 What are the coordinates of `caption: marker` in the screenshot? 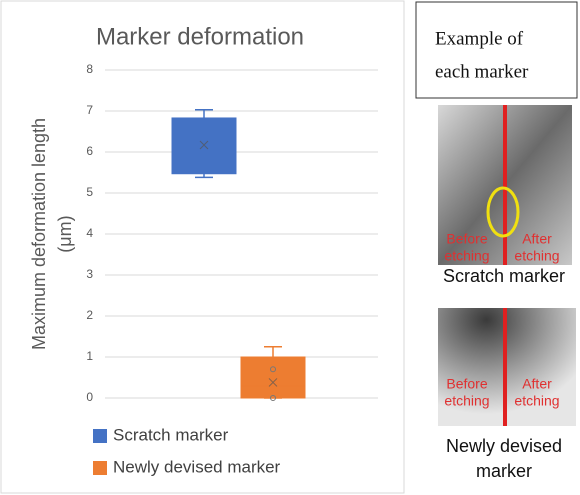 It's located at (504, 471).